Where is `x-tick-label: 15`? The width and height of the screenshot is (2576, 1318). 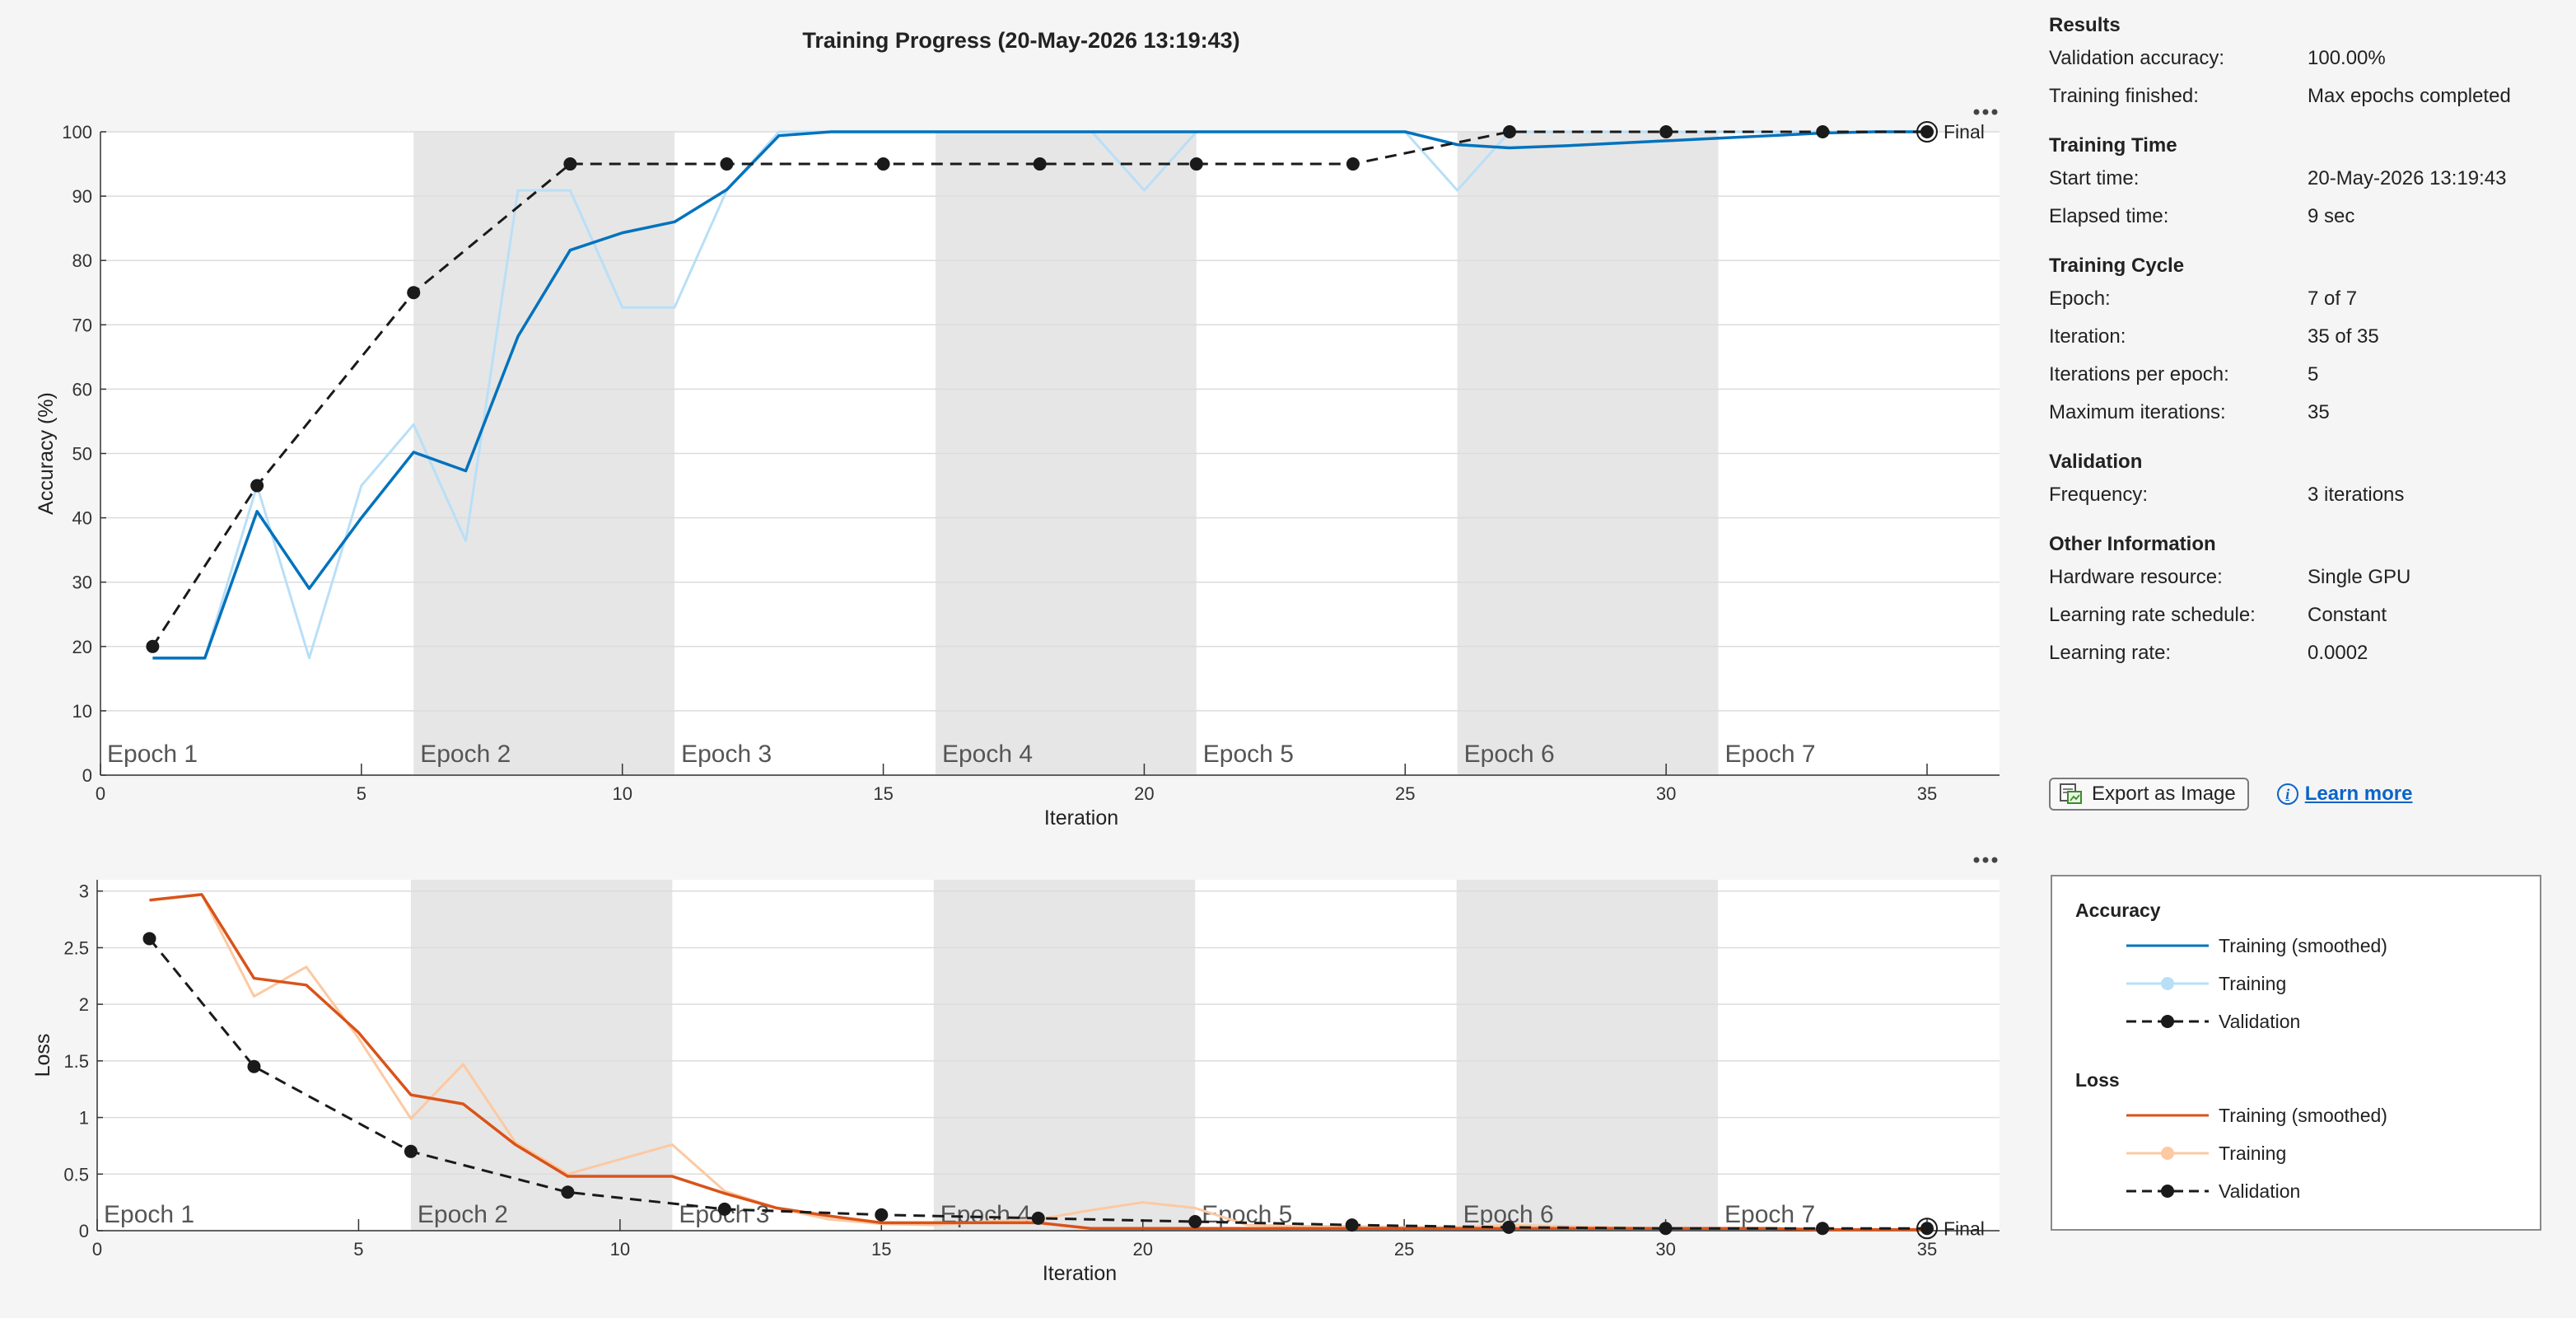 x-tick-label: 15 is located at coordinates (881, 1249).